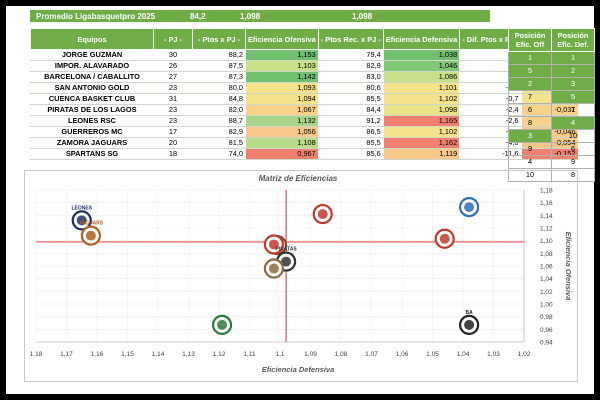 Image resolution: width=600 pixels, height=400 pixels. Describe the element at coordinates (350, 39) in the screenshot. I see `column-header: - Ptos Rec. x PJ -` at that location.